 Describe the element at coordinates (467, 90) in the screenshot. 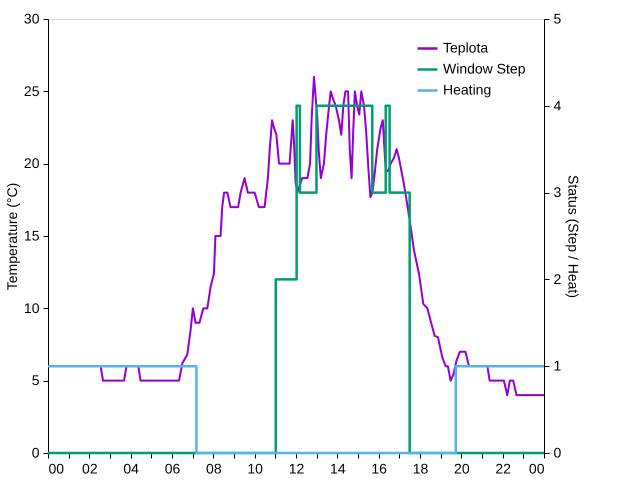

I see `legend-label: Heating` at that location.